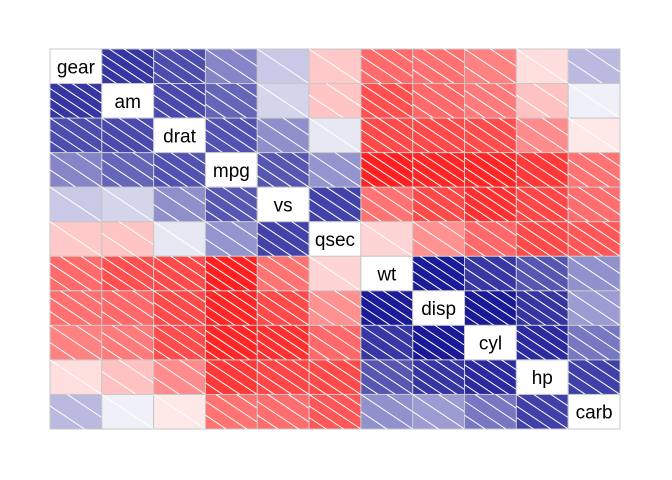  What do you see at coordinates (335, 308) in the screenshot?
I see `cell-disp-qsec` at bounding box center [335, 308].